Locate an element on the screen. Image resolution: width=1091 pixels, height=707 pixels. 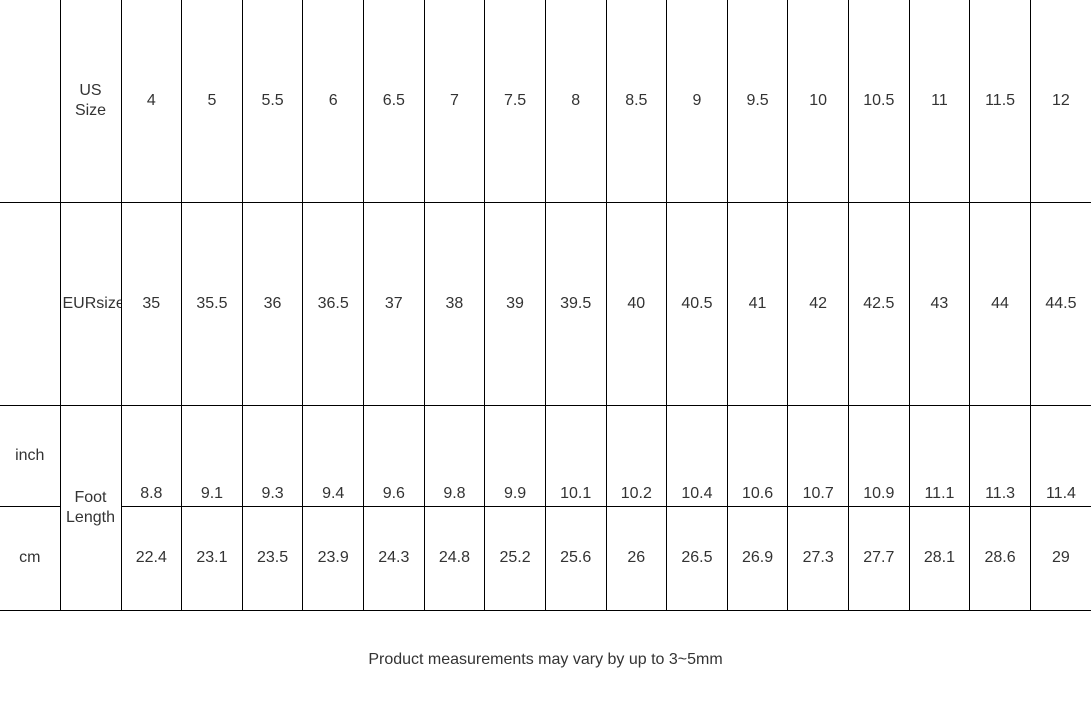
us-size-value-14: 11.5 is located at coordinates (1000, 101).